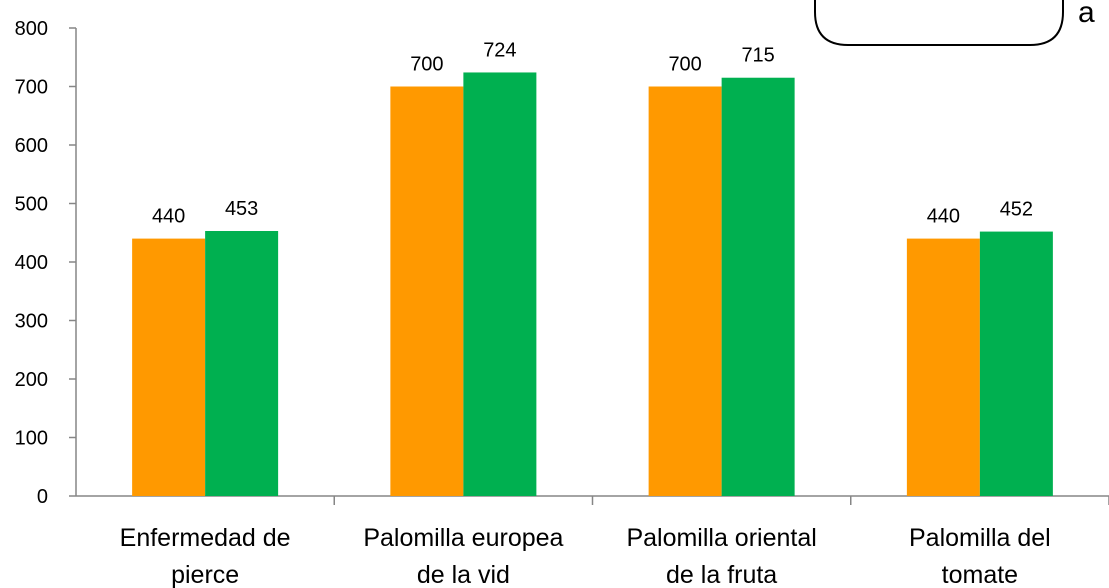  I want to click on x-category-label: Enfermedad de, so click(205, 538).